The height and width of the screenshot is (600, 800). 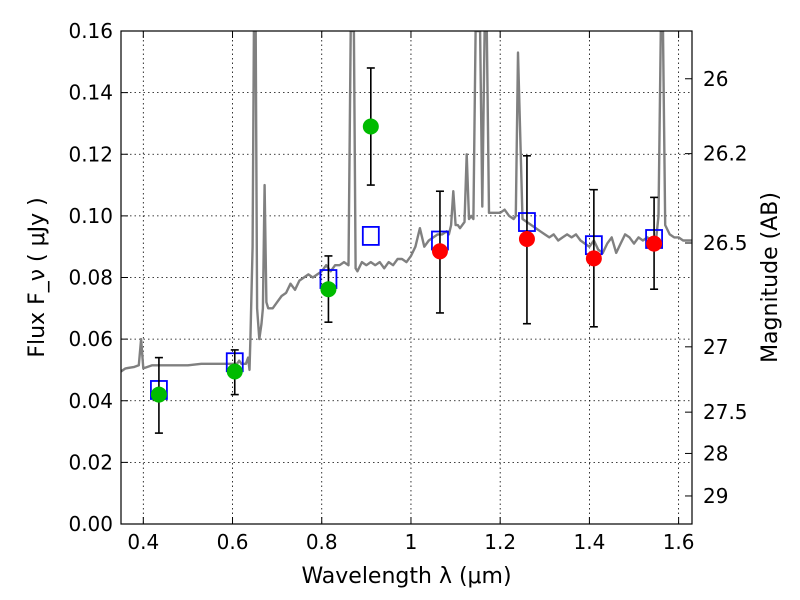 I want to click on y-tick-label: 0.12, so click(x=90, y=154).